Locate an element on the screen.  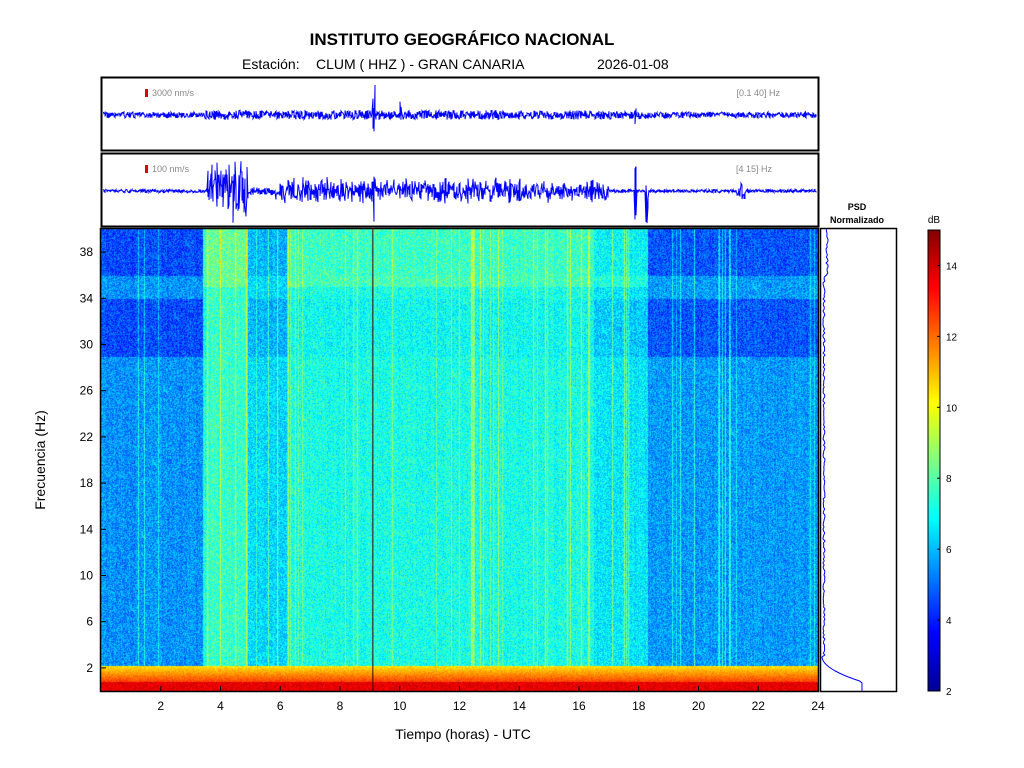
x-tick-label: 8 is located at coordinates (340, 706).